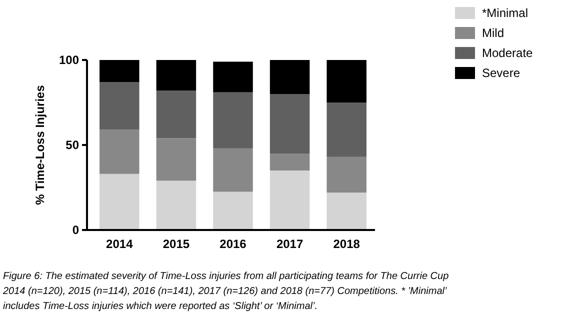 This screenshot has height=331, width=580. Describe the element at coordinates (176, 244) in the screenshot. I see `x-tick-label: 2015` at that location.